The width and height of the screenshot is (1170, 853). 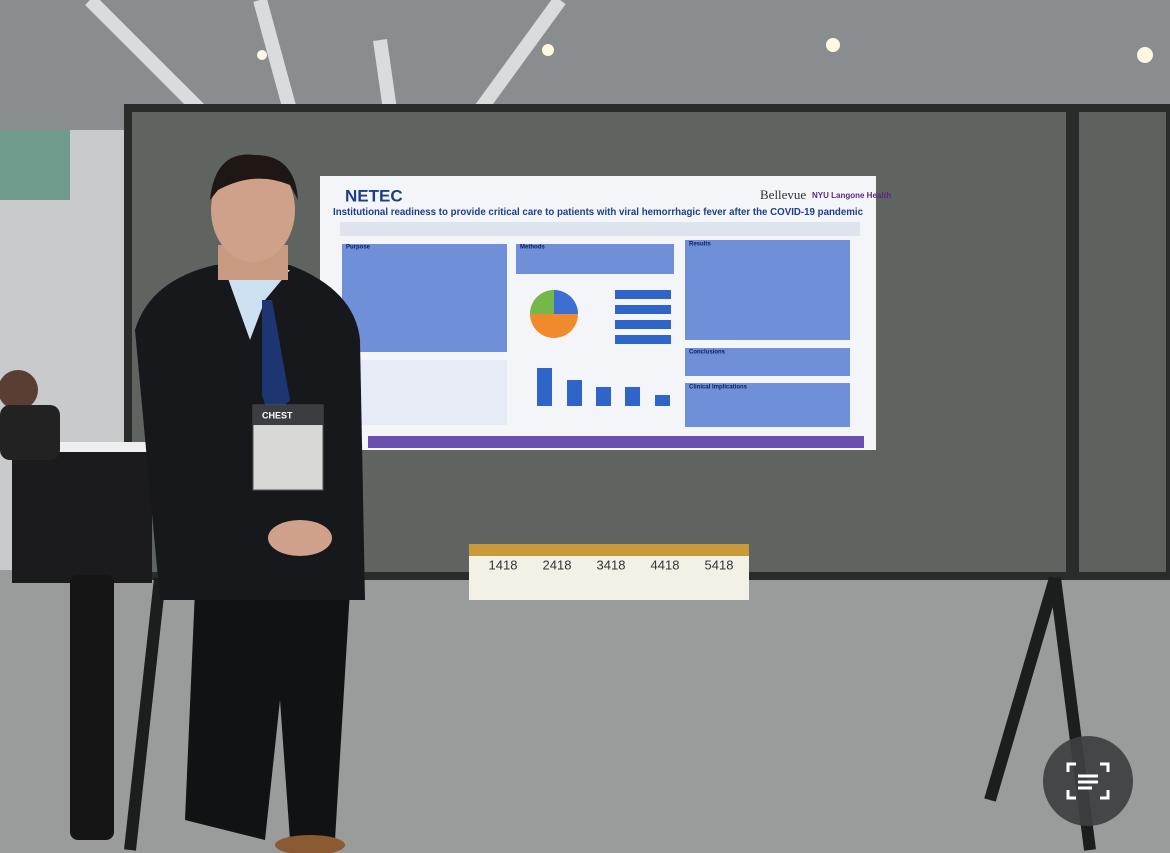 What do you see at coordinates (277, 415) in the screenshot?
I see `badge-text: CHEST` at bounding box center [277, 415].